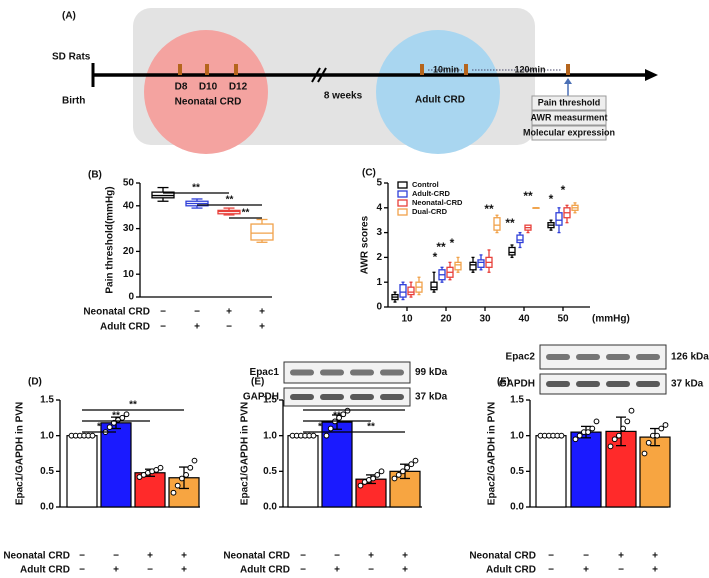 This screenshot has width=709, height=578. I want to click on y-axis-label: Epac2/GAPDH in PVN, so click(492, 453).